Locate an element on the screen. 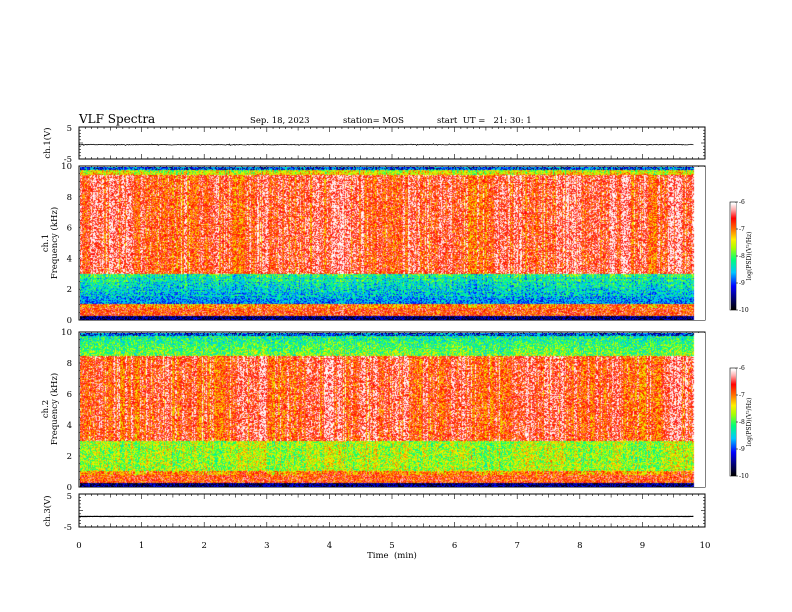  ch1-waveform-panel: 5 -5 ch.1(V) is located at coordinates (374, 144).